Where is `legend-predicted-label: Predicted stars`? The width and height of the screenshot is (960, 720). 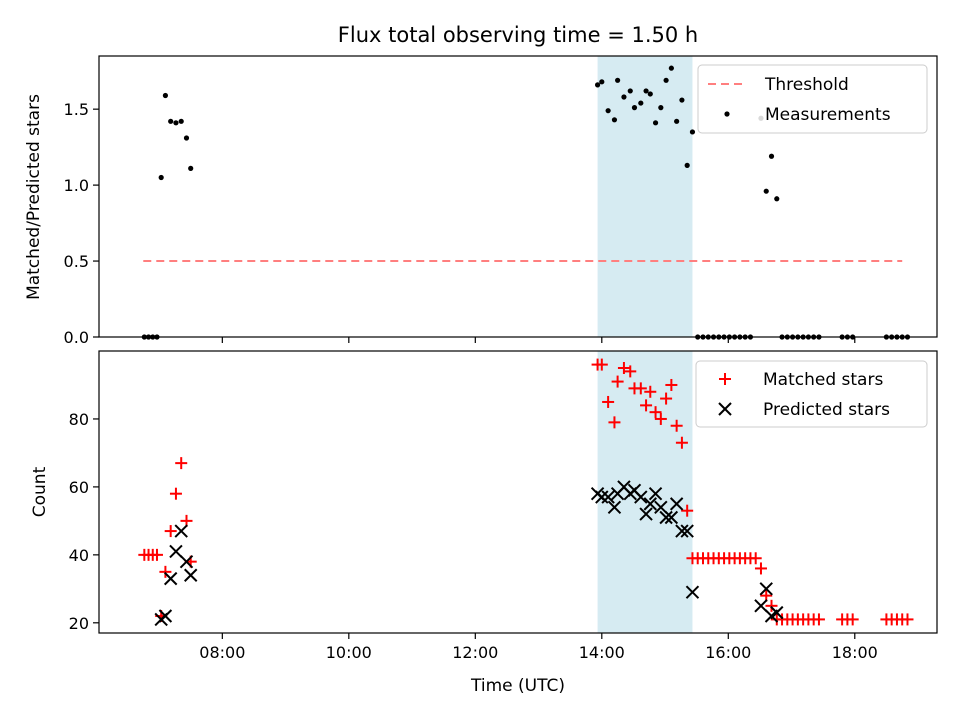 legend-predicted-label: Predicted stars is located at coordinates (826, 410).